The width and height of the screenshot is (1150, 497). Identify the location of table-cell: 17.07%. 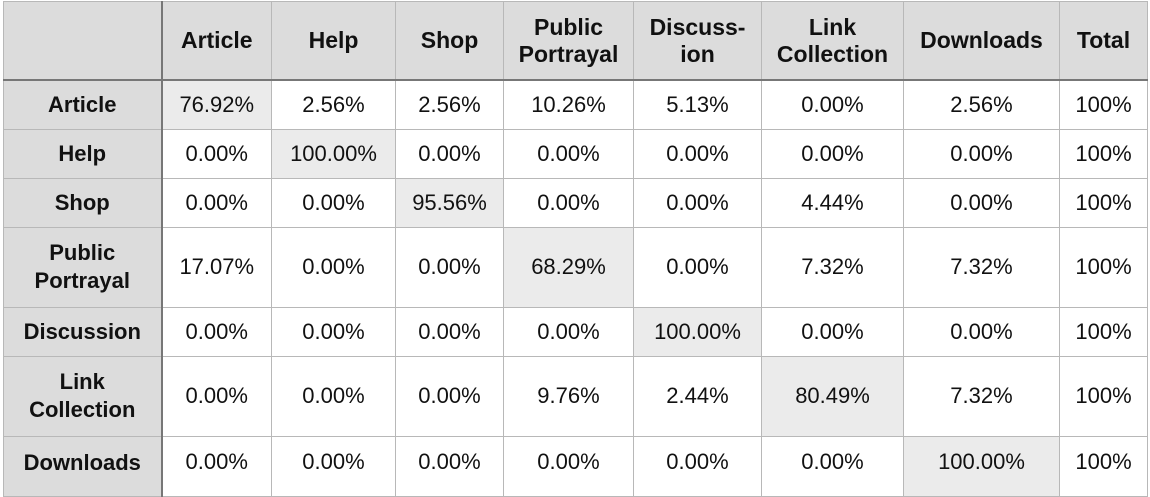
(216, 267).